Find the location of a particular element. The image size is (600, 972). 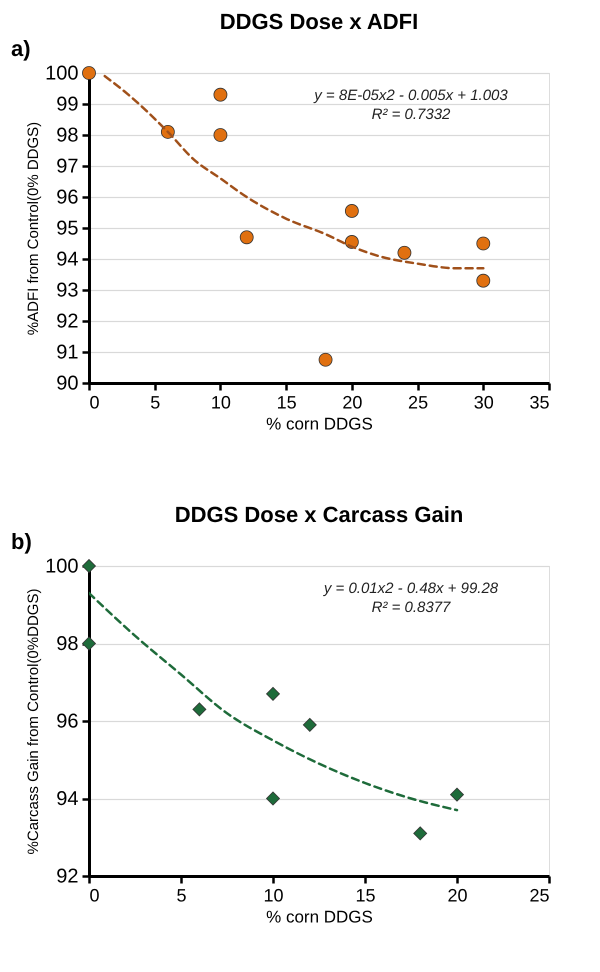

annotation: R² = 0.8377 is located at coordinates (412, 607).